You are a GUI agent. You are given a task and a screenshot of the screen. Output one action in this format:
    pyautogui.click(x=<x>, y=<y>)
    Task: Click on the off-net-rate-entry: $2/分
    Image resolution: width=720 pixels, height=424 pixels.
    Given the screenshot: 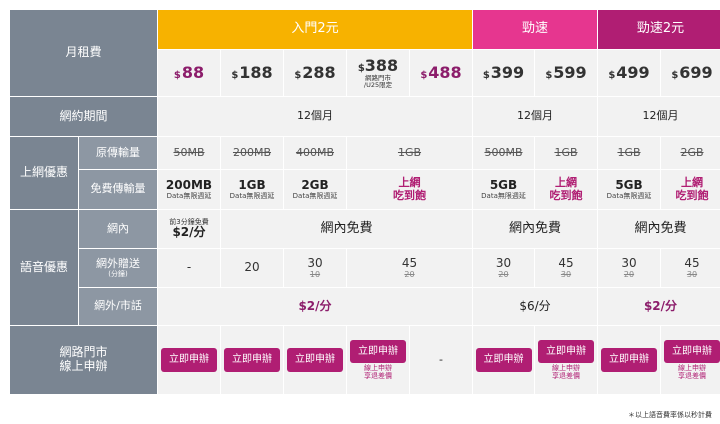 What is the action you would take?
    pyautogui.click(x=315, y=307)
    